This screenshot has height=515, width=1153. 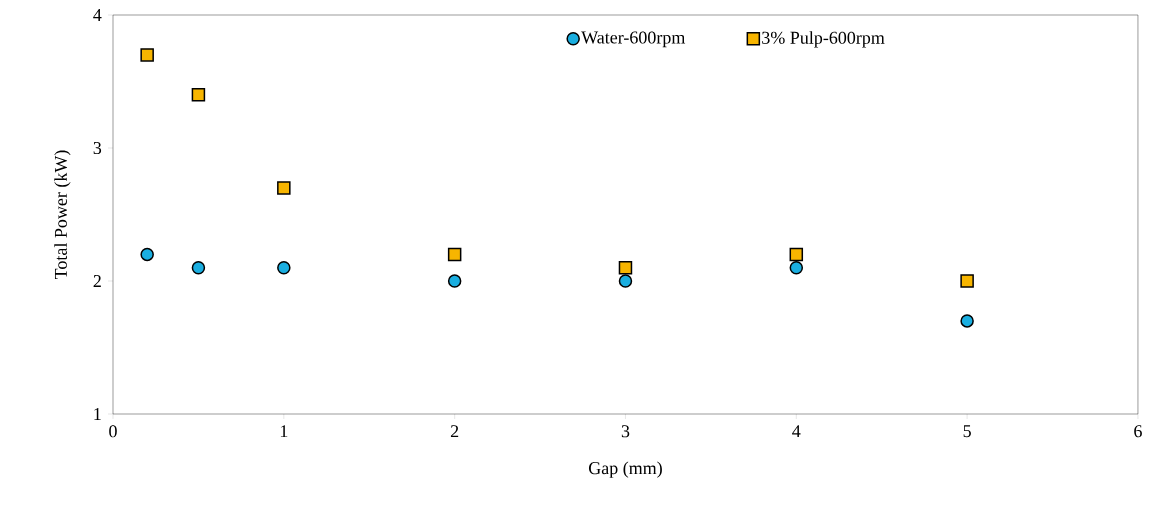 I want to click on x-tick-label: 0, so click(x=113, y=431).